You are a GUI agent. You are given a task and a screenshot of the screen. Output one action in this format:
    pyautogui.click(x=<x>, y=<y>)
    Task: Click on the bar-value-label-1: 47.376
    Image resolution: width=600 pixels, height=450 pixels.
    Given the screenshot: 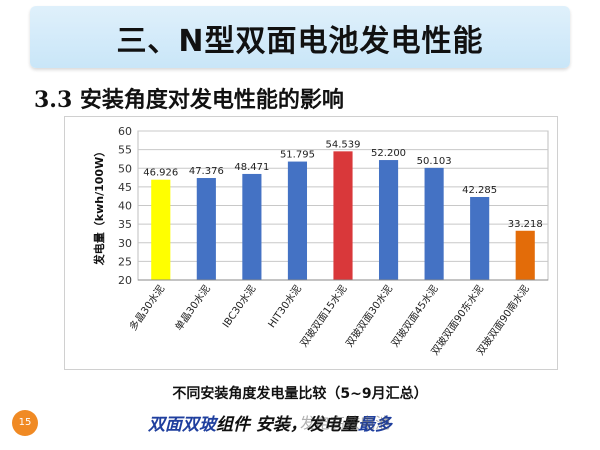 What is the action you would take?
    pyautogui.click(x=206, y=171)
    